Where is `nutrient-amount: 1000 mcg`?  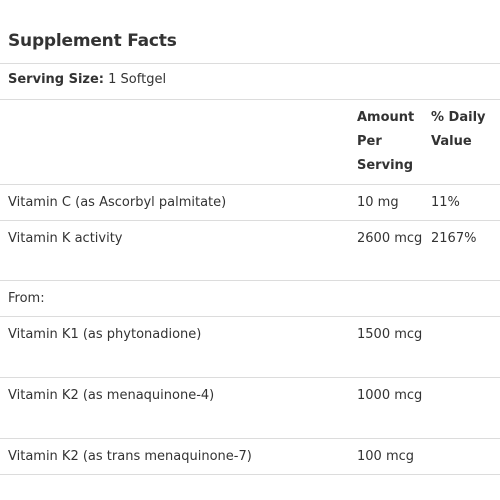 nutrient-amount: 1000 mcg is located at coordinates (390, 395).